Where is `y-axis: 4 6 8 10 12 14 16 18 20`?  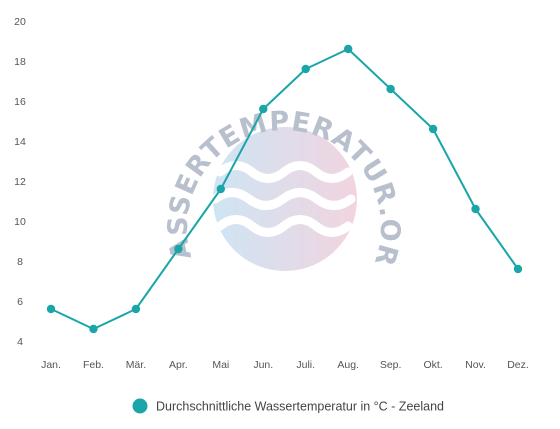 y-axis: 4 6 8 10 12 14 16 18 20 is located at coordinates (20, 182).